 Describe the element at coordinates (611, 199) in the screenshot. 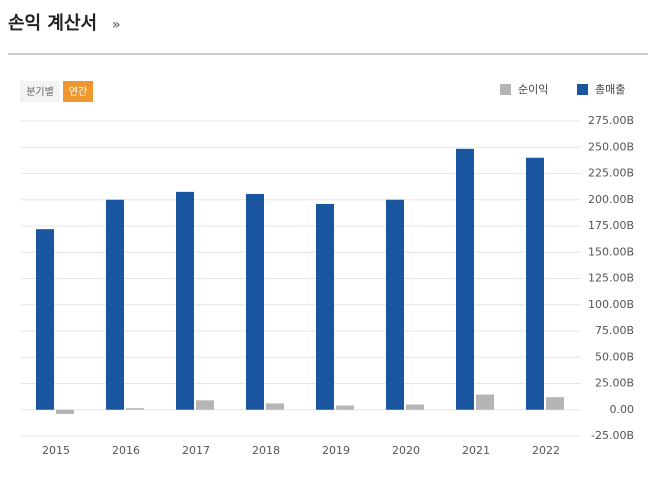

I see `y-tick-label: 200.00B` at that location.